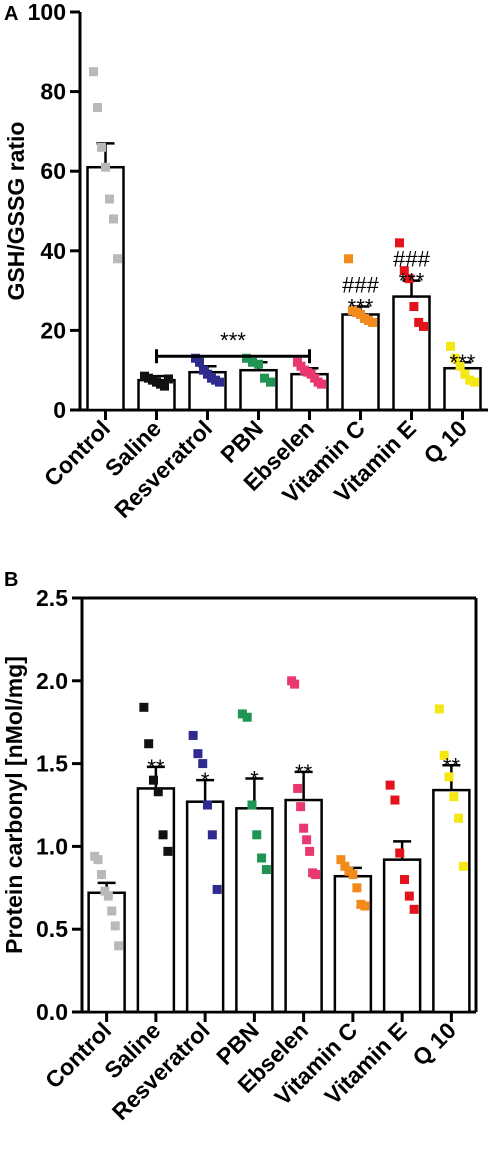  I want to click on y-tick-label: 2.0, so click(52, 681).